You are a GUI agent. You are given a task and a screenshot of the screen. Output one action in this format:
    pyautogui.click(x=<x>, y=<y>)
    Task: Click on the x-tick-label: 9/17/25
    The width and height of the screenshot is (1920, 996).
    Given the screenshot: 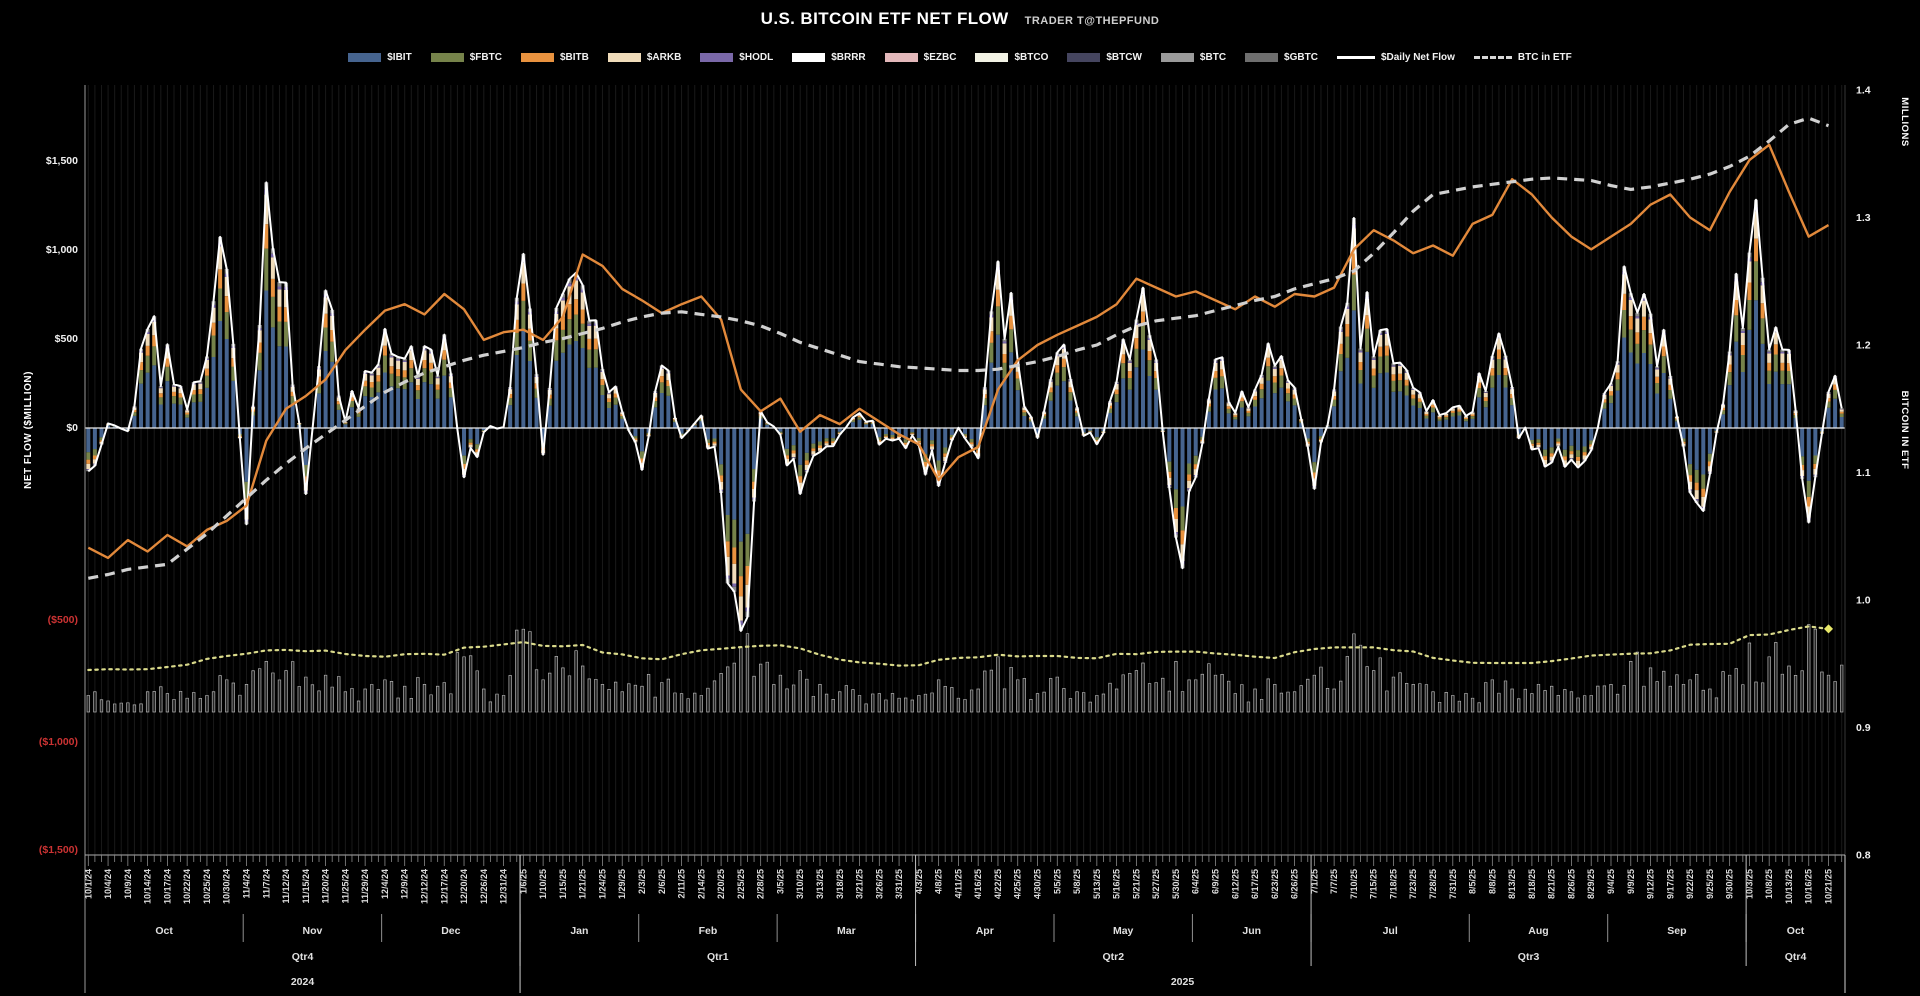 What is the action you would take?
    pyautogui.click(x=1670, y=884)
    